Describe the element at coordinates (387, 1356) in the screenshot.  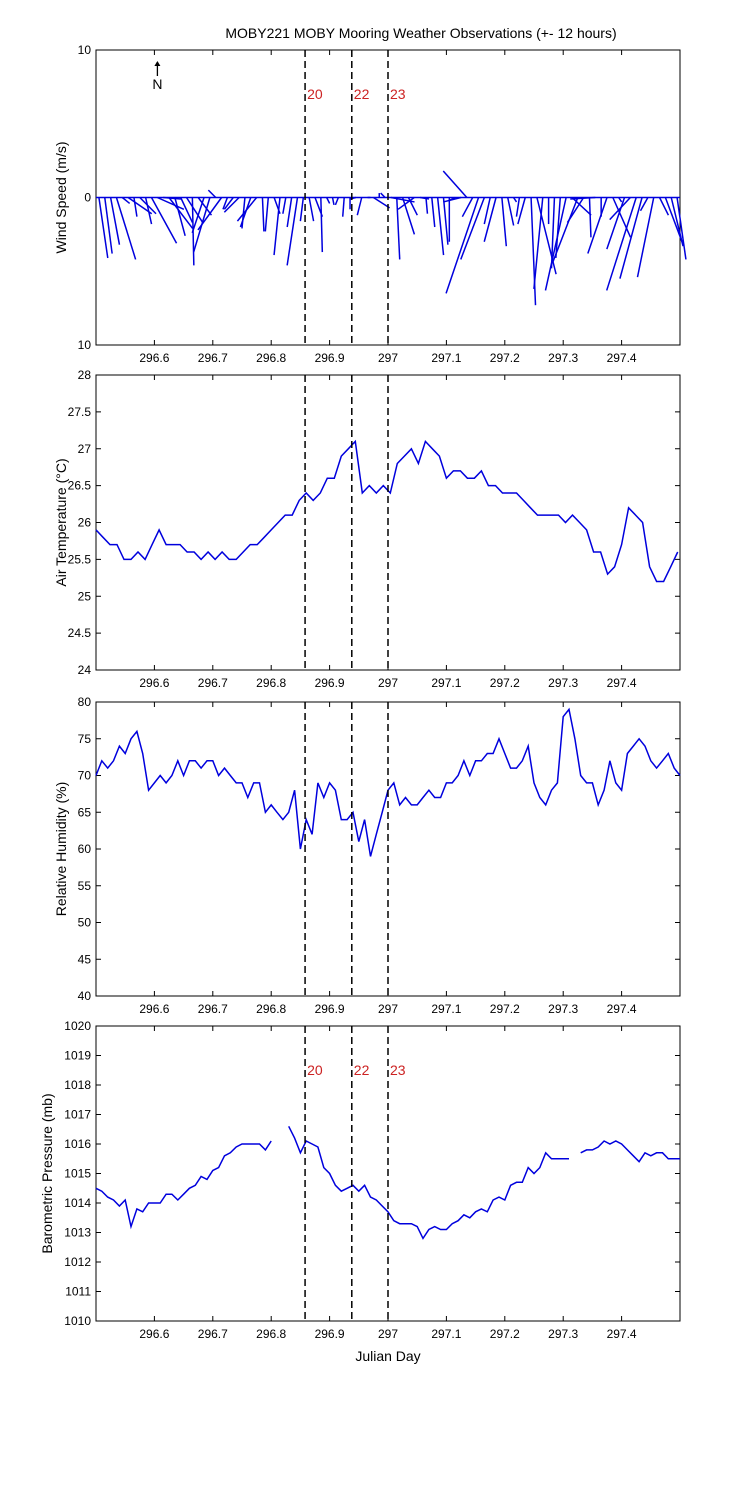
I see `x-axis-label: Julian Day` at that location.